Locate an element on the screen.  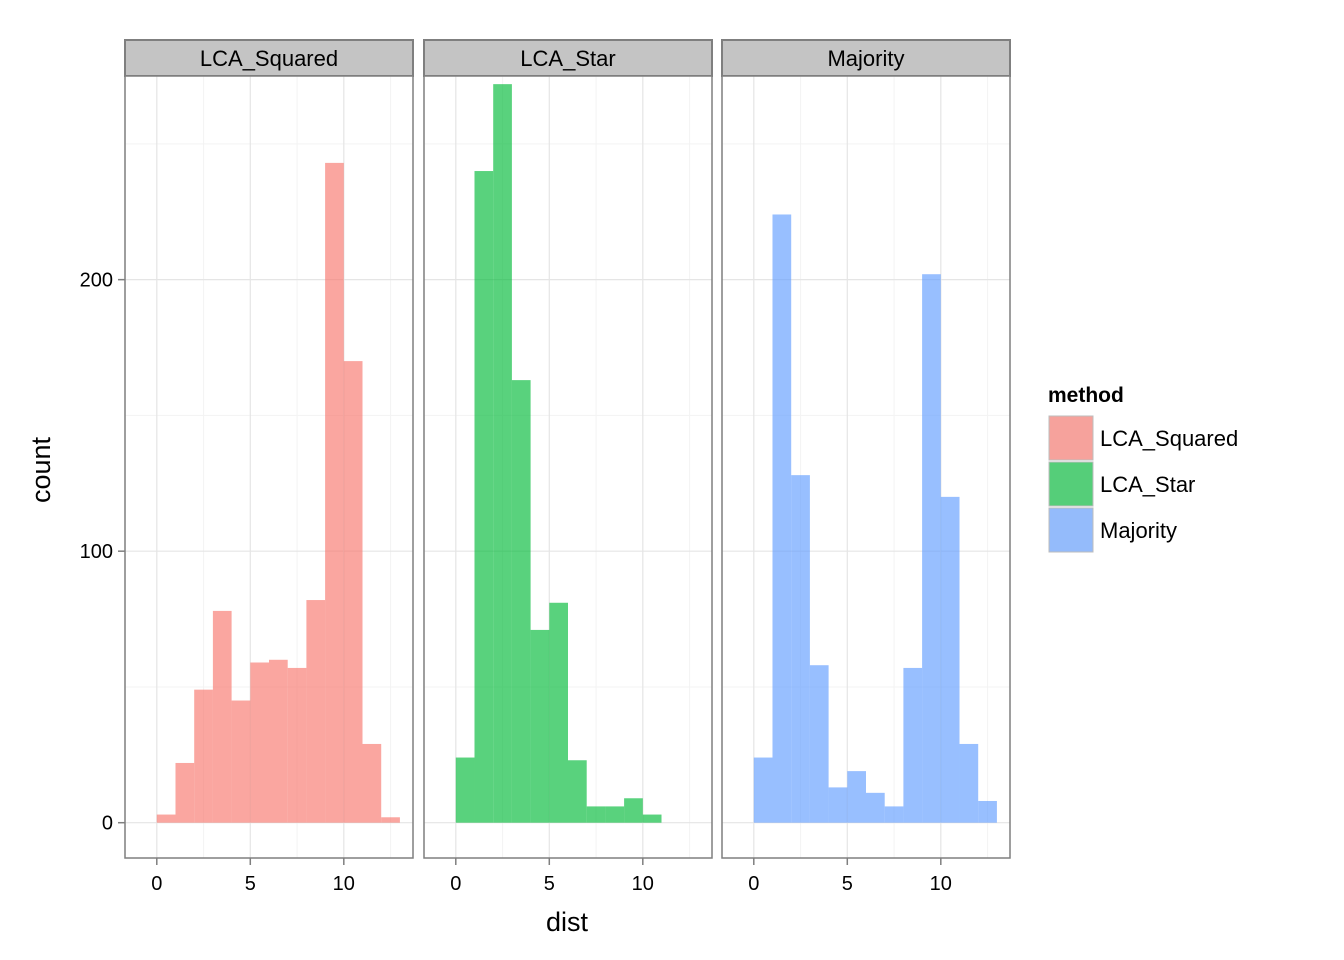
legend-item-lca-star: LCA_Star is located at coordinates (1121, 484).